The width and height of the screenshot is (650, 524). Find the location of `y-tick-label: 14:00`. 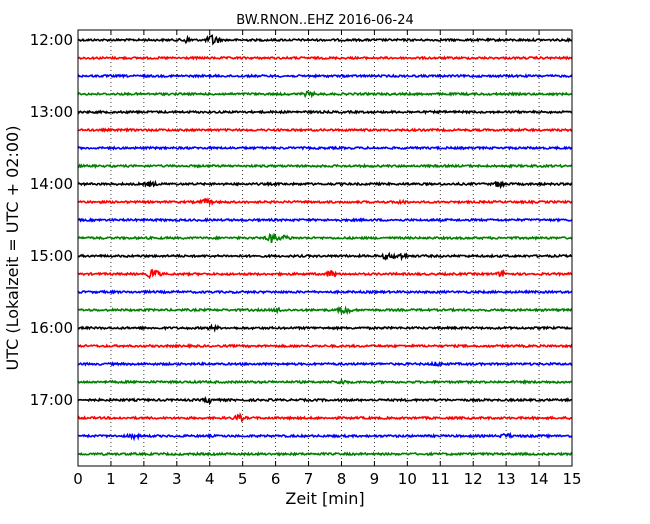

y-tick-label: 14:00 is located at coordinates (51, 184).